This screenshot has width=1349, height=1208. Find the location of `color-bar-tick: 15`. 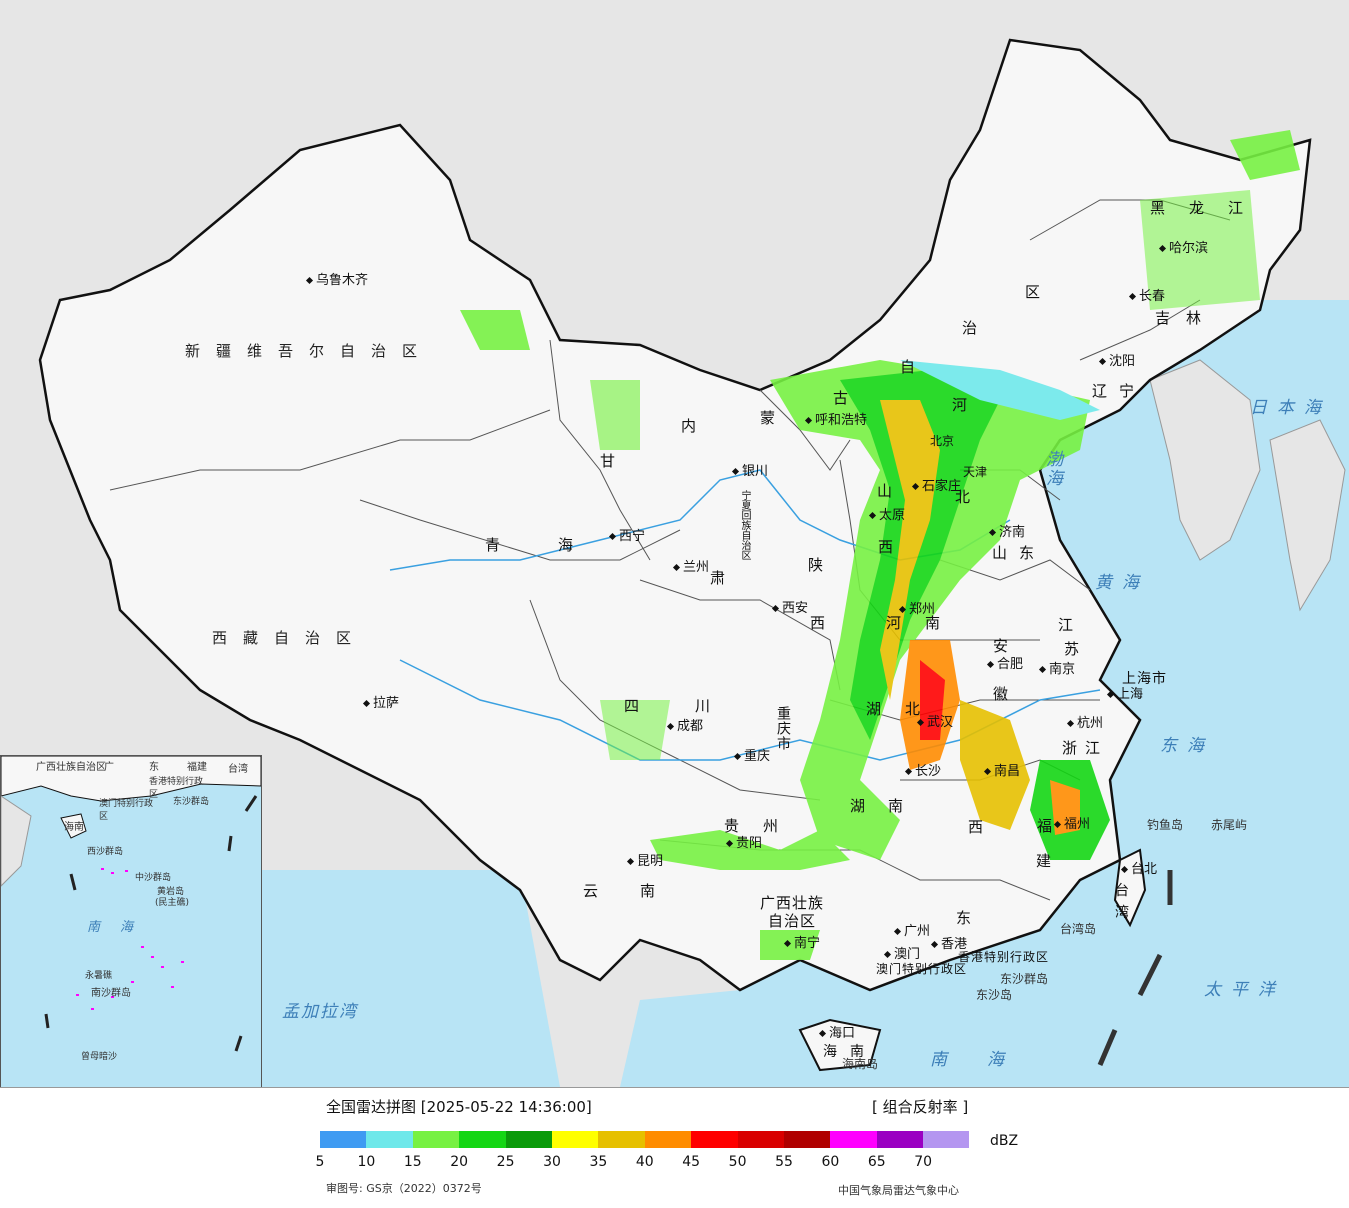

color-bar-tick: 15 is located at coordinates (412, 1162).